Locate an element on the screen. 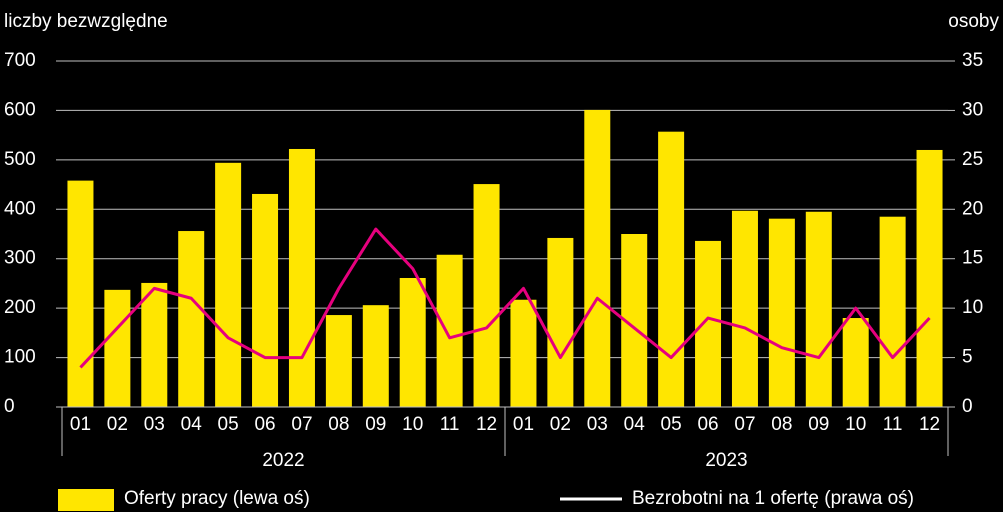  y2-tick-label: 5 is located at coordinates (967, 357).